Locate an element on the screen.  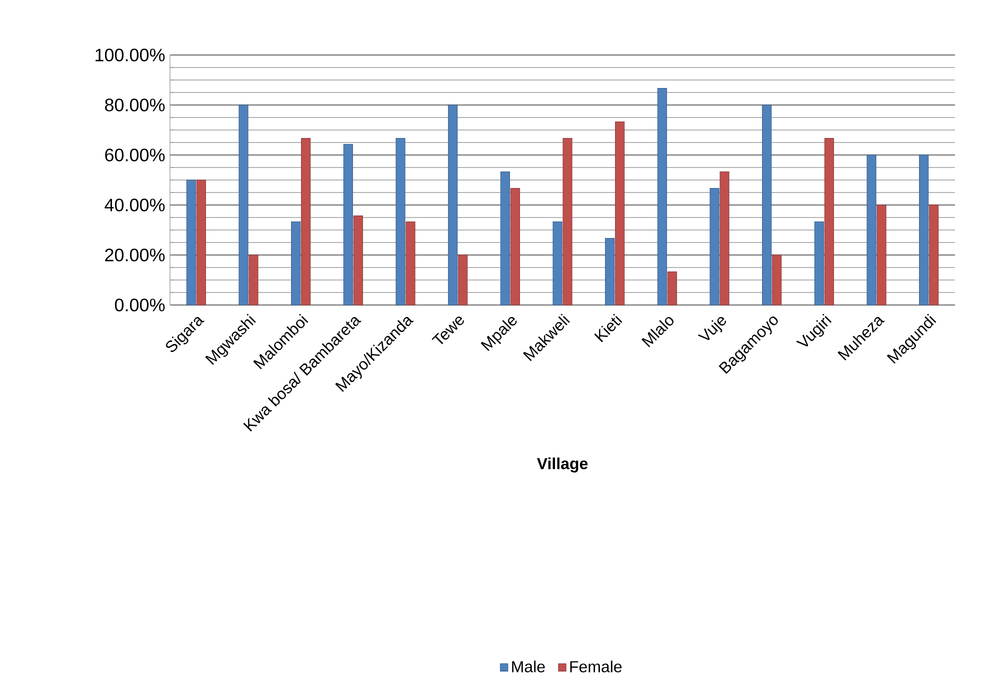
y-tick-label: 0.00% is located at coordinates (139, 305).